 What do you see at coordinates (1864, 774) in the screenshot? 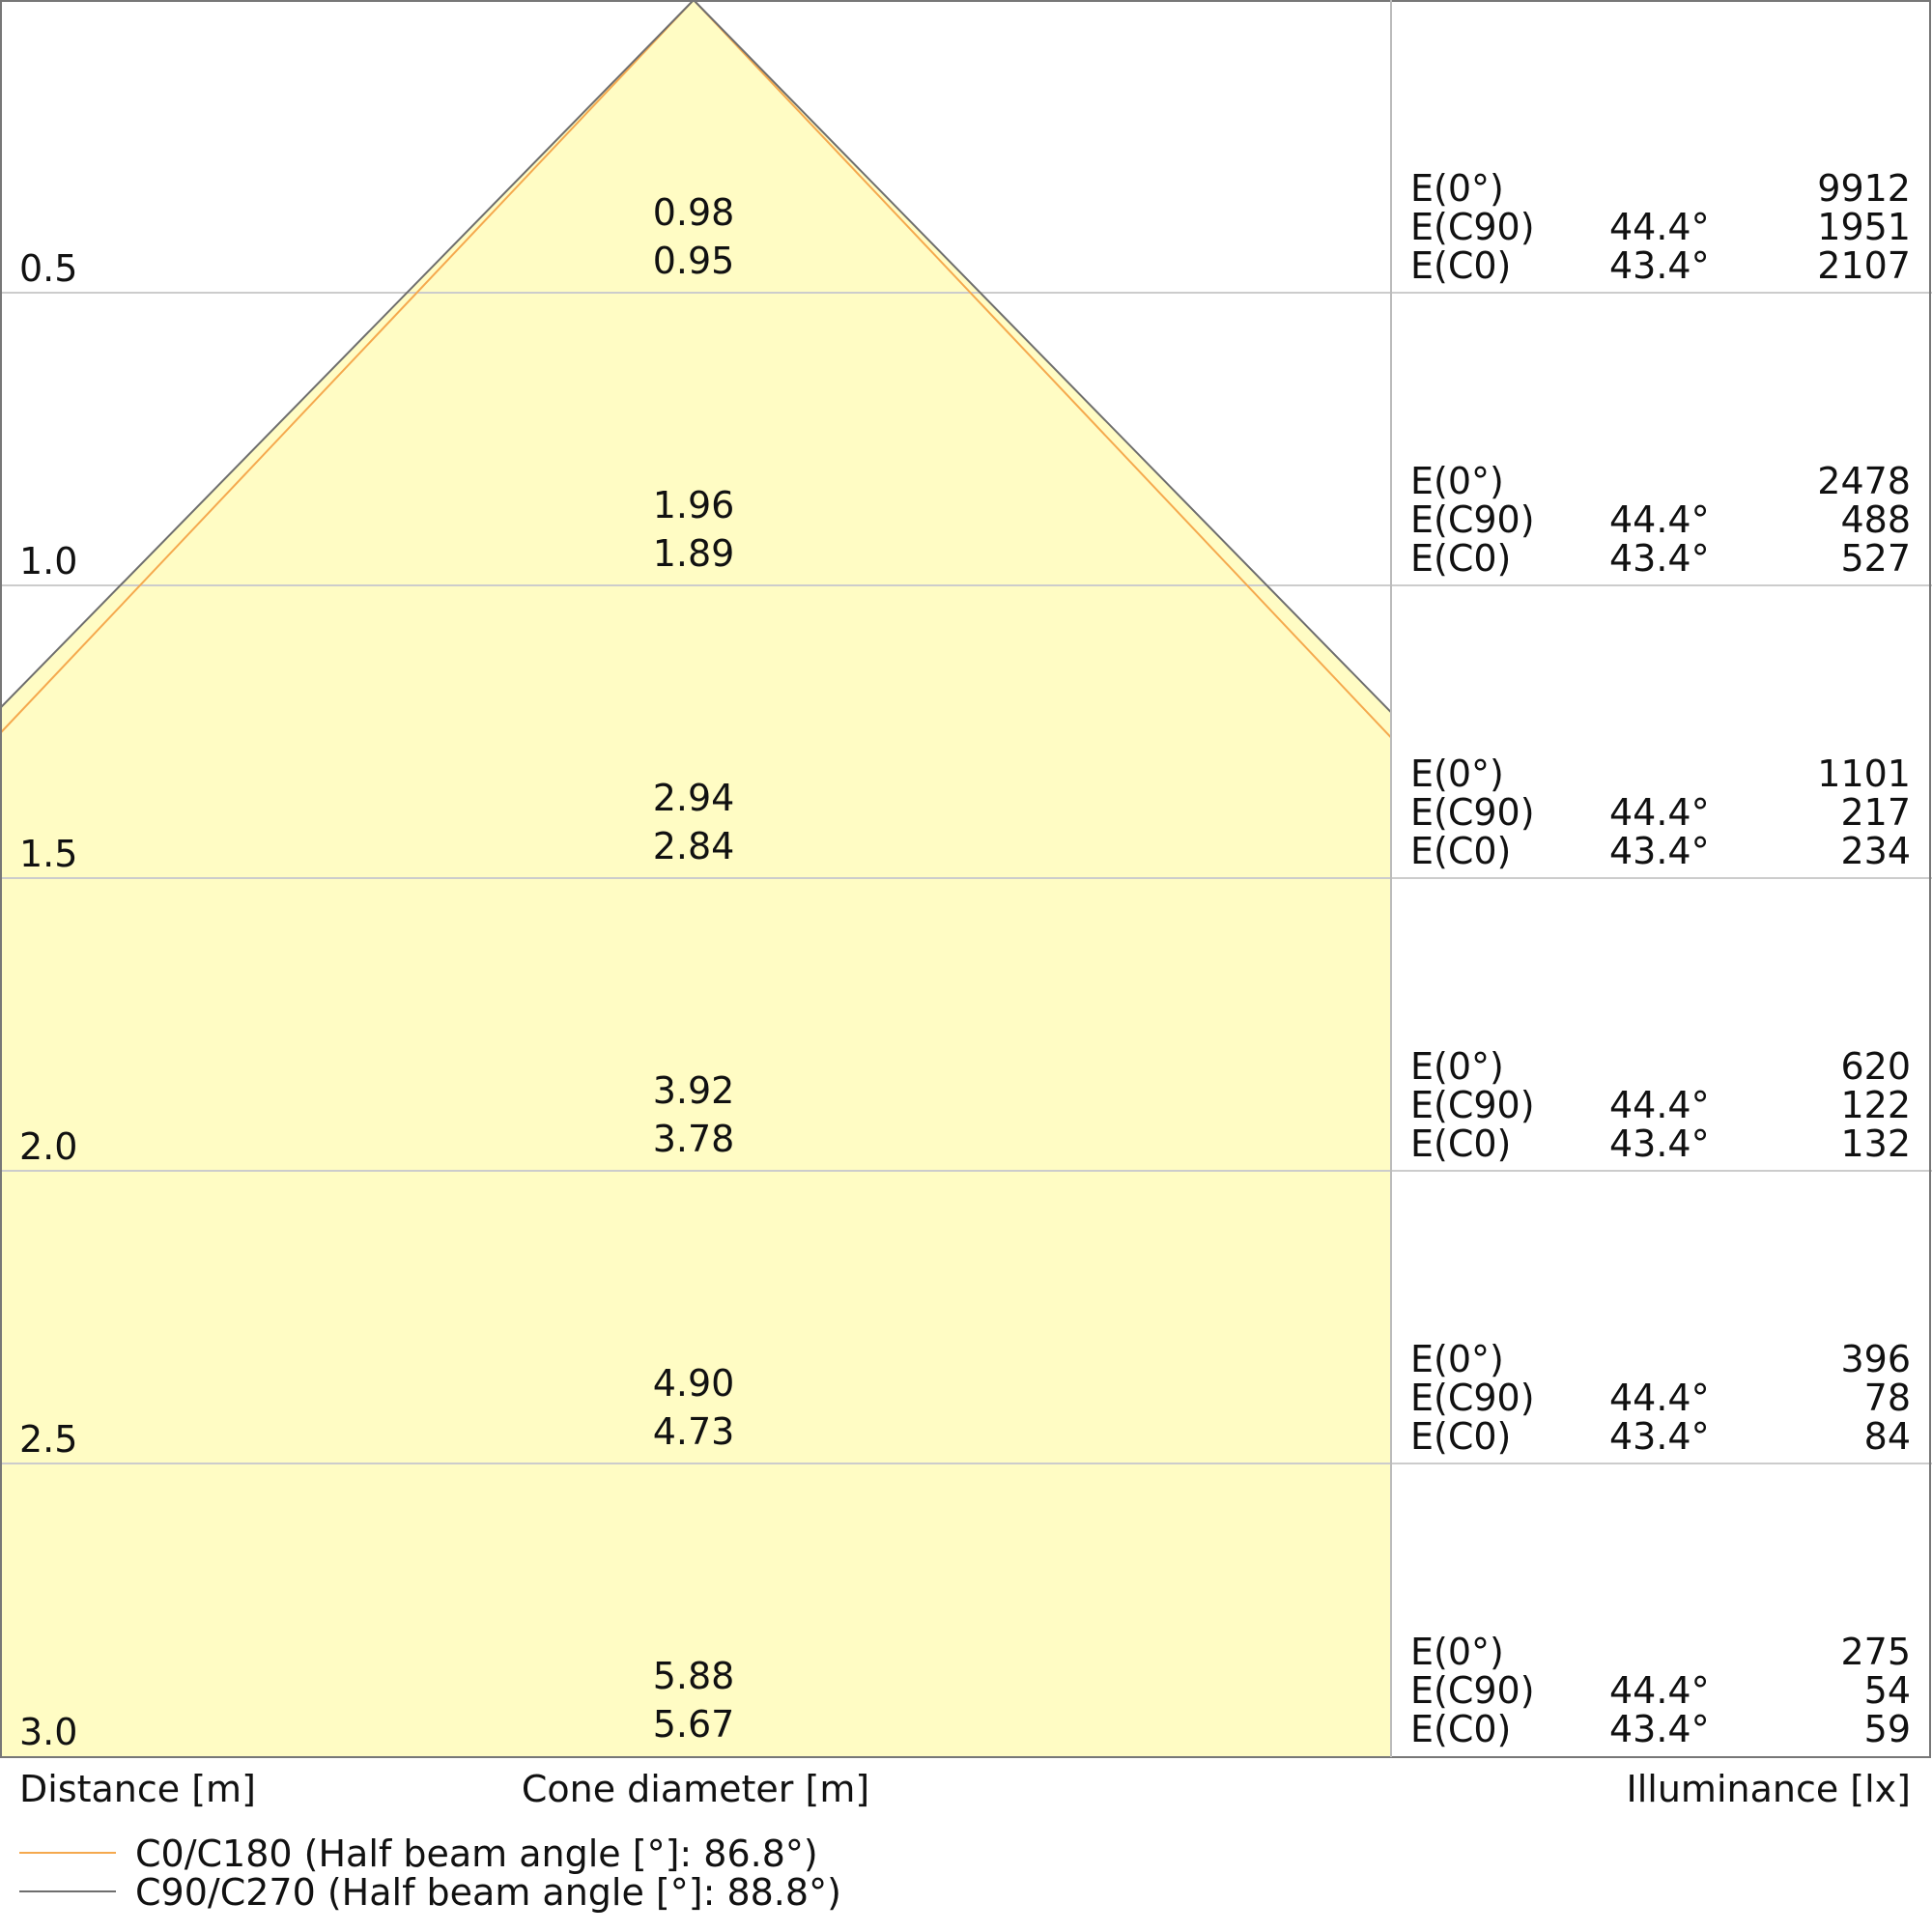
I see `illuminance-value-e0: 1101` at bounding box center [1864, 774].